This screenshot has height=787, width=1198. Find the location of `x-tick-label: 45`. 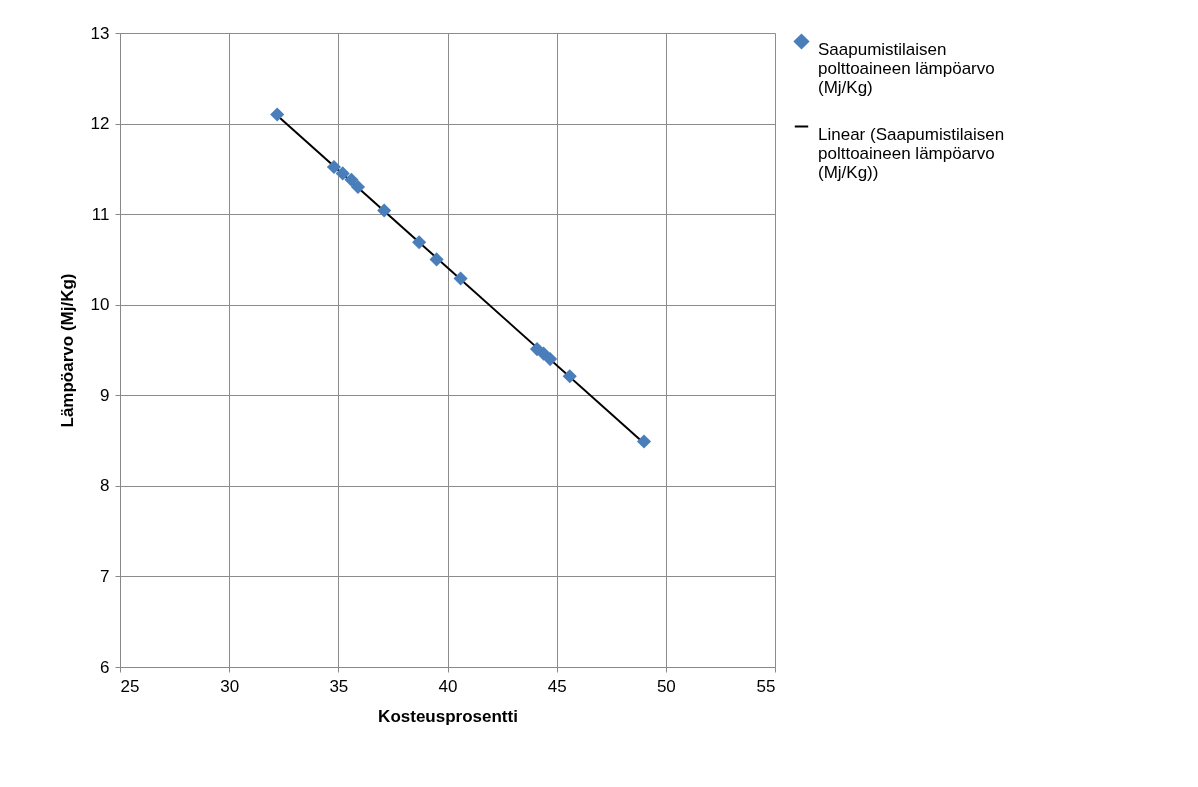

x-tick-label: 45 is located at coordinates (557, 686).